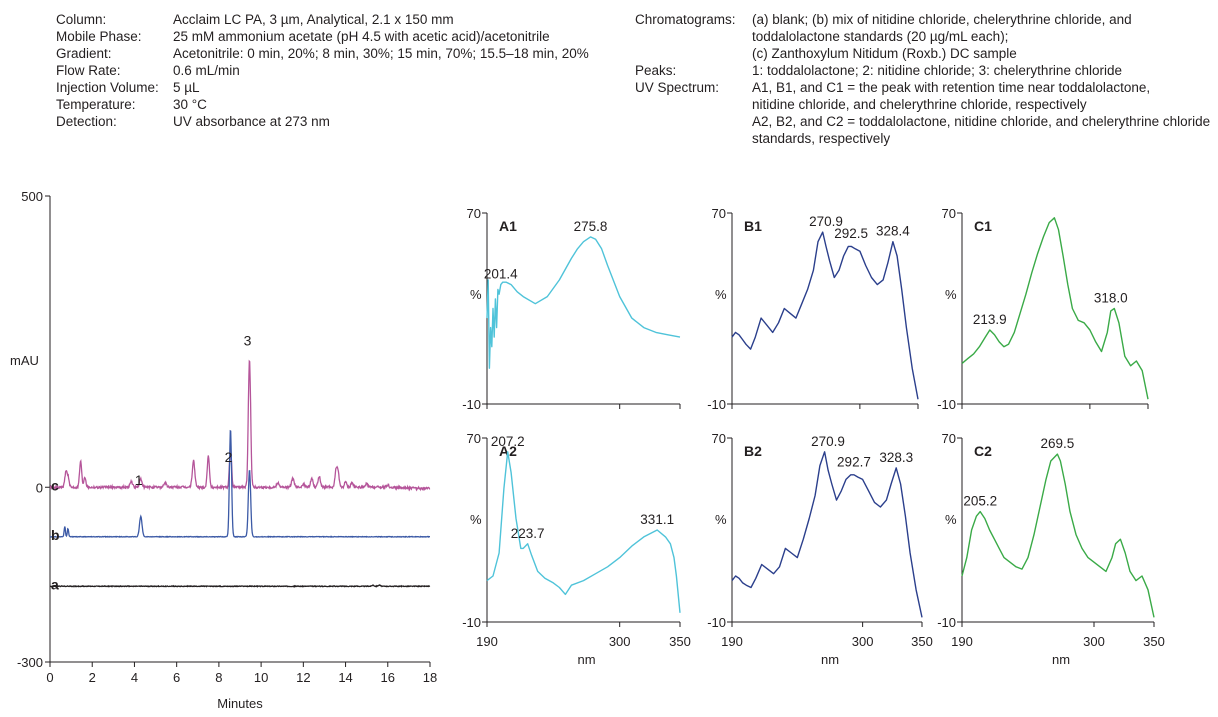  I want to click on condition-value: UV absorbance at 273 nm, so click(251, 121).